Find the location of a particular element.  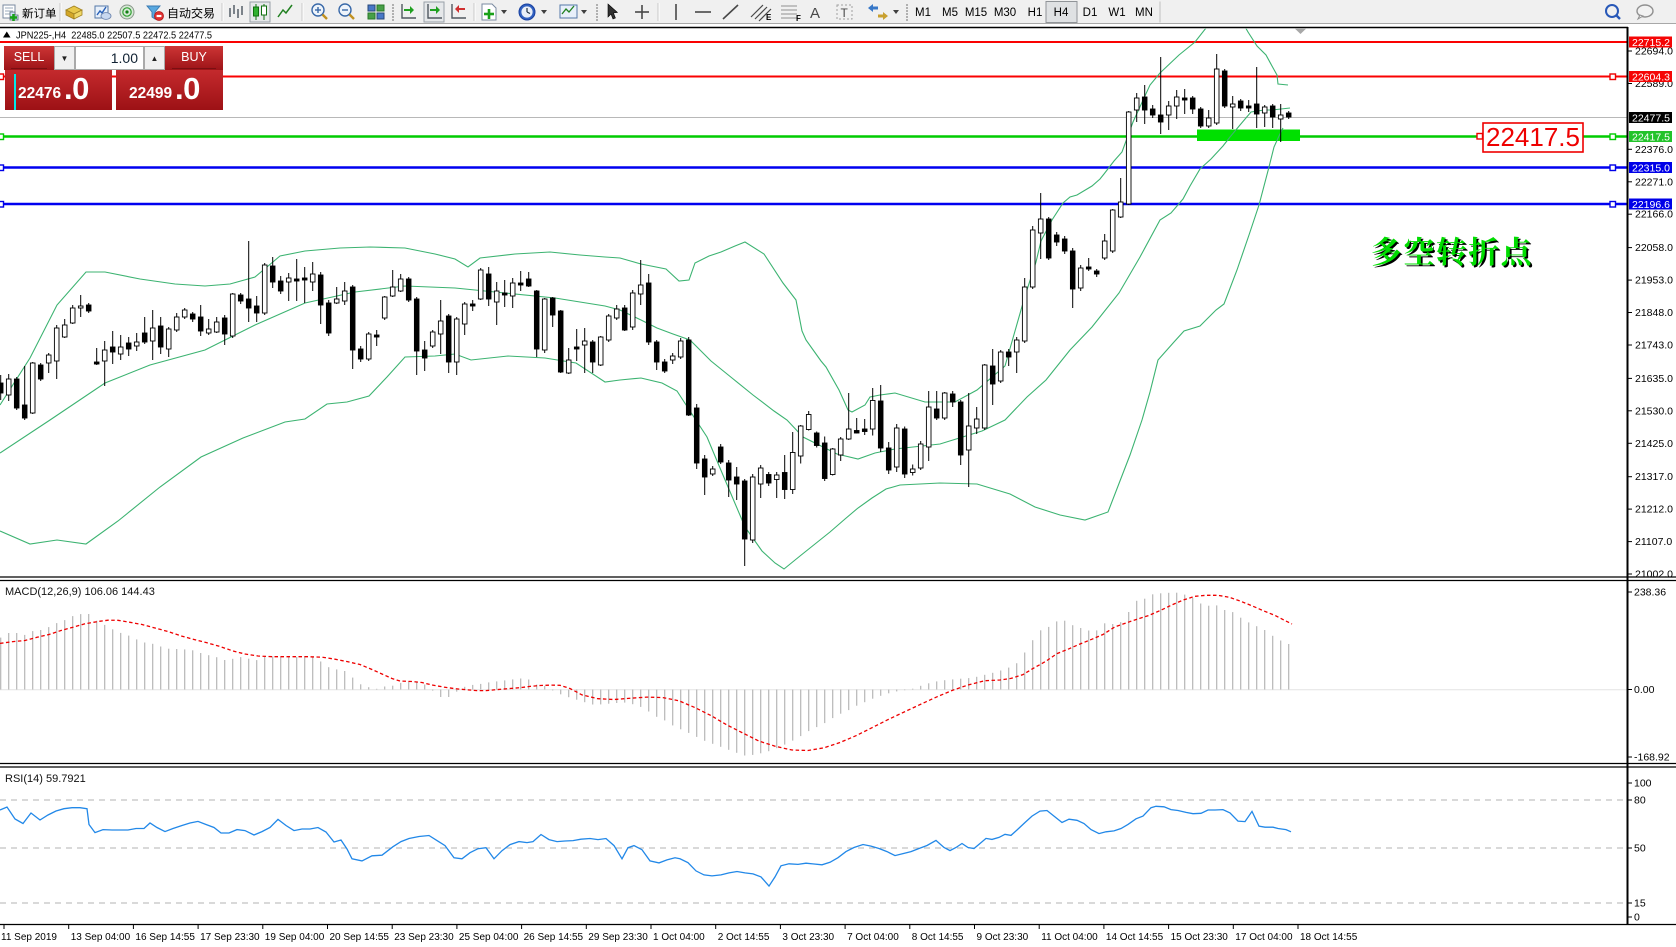

svg-text: M30 is located at coordinates (1005, 13).